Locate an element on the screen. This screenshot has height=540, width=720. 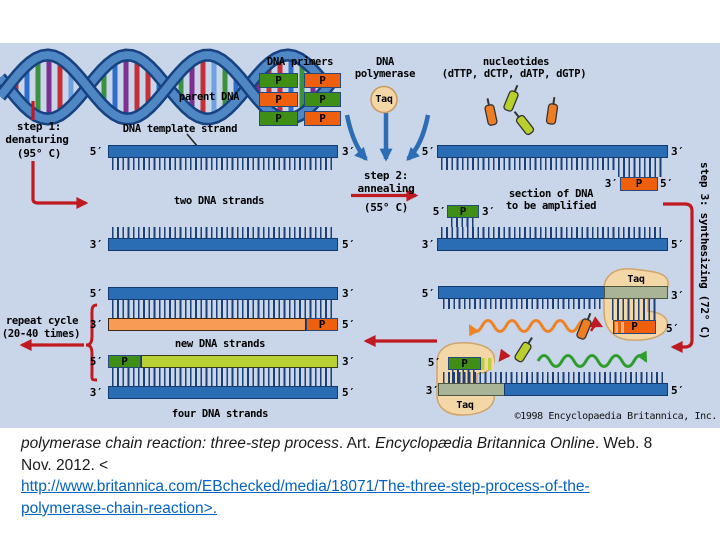
dna-polymerase-label2: polymerase is located at coordinates (385, 74).